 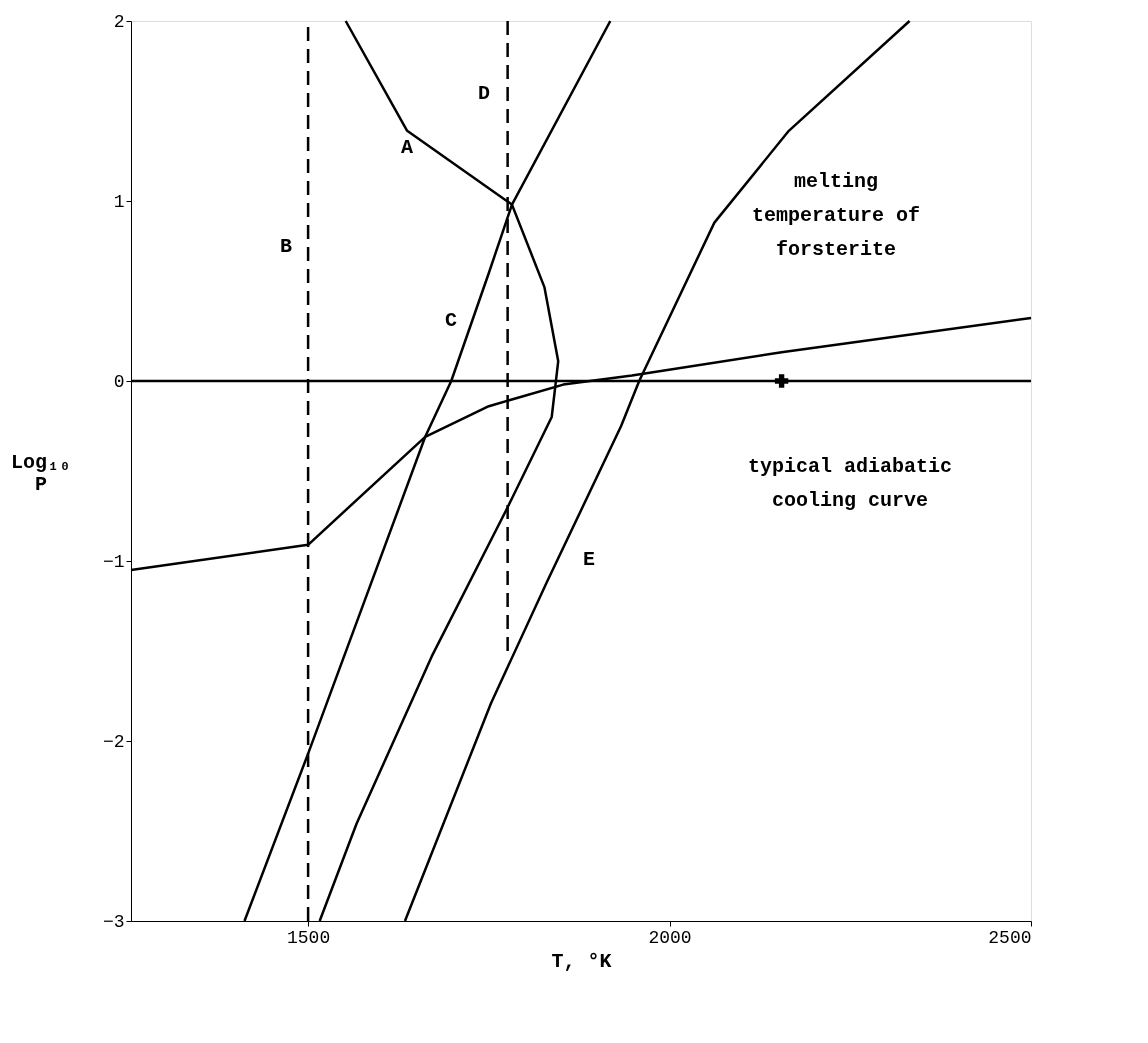 What do you see at coordinates (1010, 937) in the screenshot?
I see `x-tick-label: 2500` at bounding box center [1010, 937].